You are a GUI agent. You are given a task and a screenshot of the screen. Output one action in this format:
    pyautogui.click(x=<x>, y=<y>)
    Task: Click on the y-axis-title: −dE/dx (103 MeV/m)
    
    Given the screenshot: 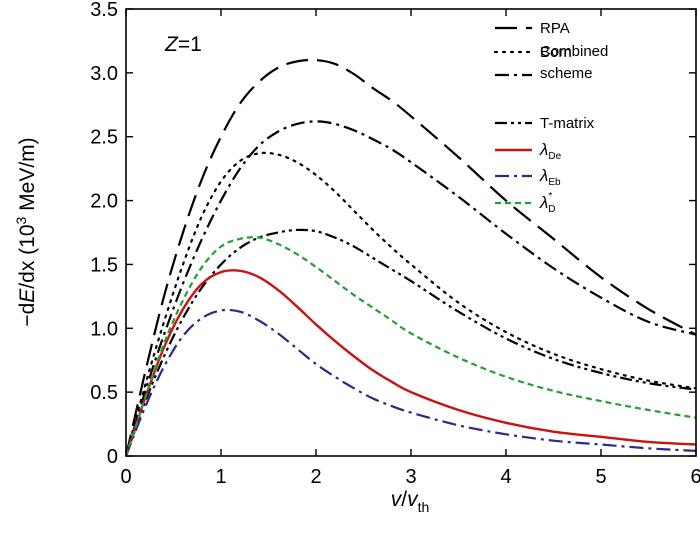 What is the action you would take?
    pyautogui.click(x=26, y=231)
    